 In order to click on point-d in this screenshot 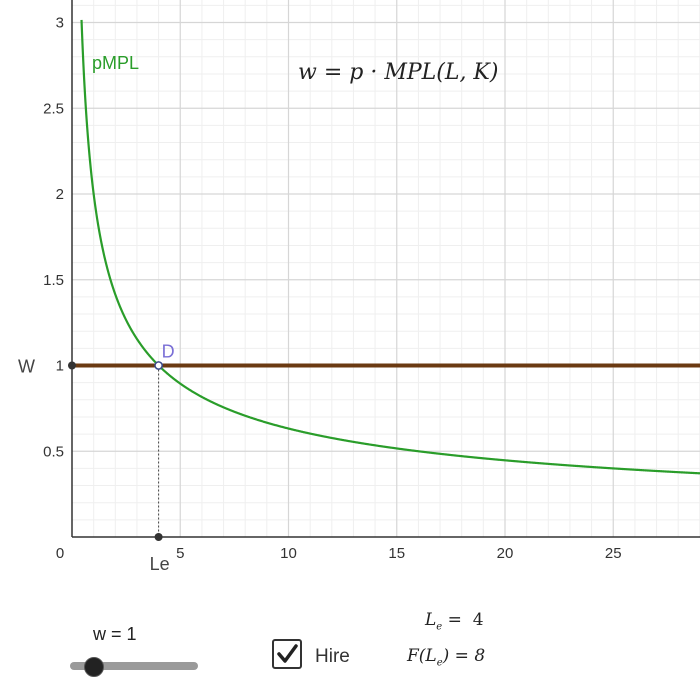, I will do `click(158, 365)`.